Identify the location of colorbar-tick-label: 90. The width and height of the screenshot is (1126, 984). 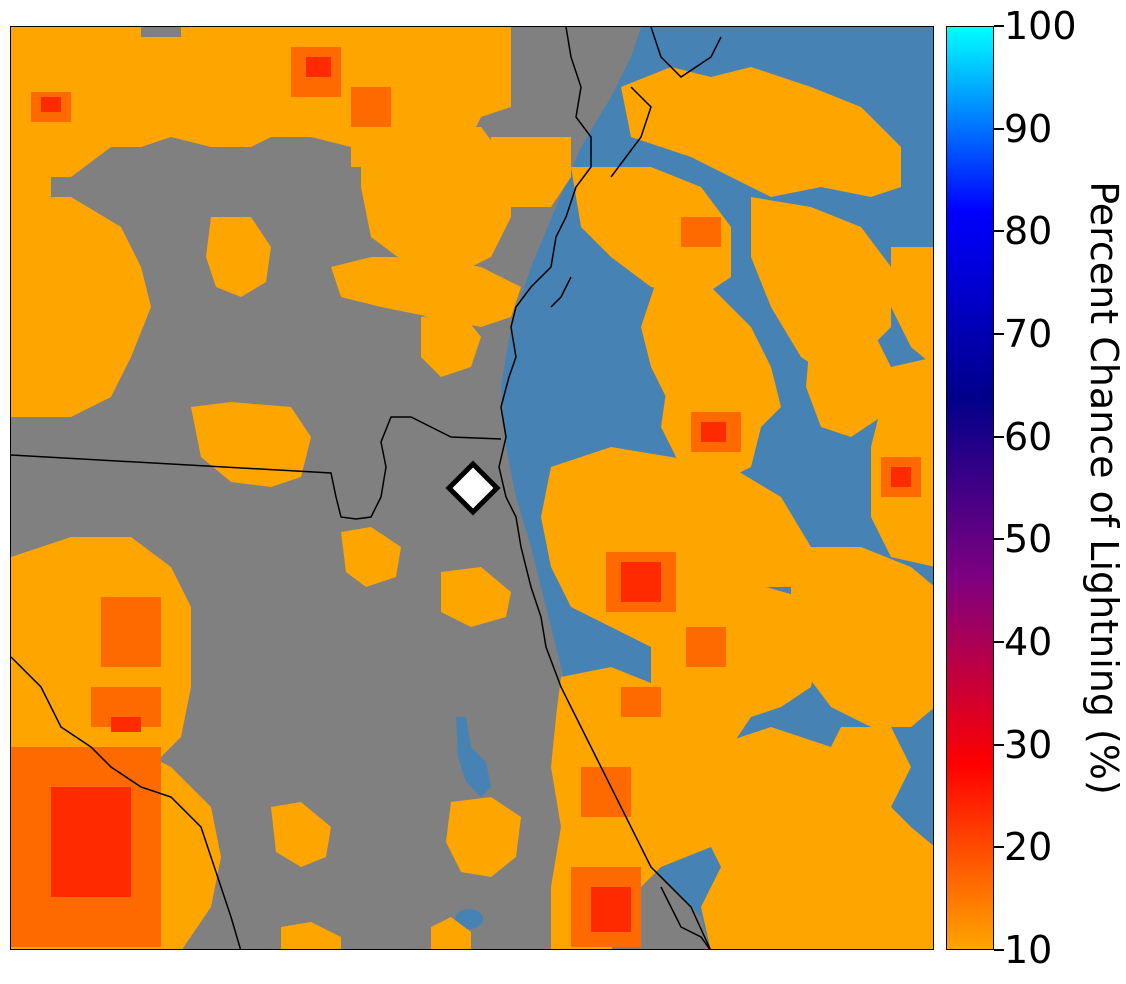
(1028, 128).